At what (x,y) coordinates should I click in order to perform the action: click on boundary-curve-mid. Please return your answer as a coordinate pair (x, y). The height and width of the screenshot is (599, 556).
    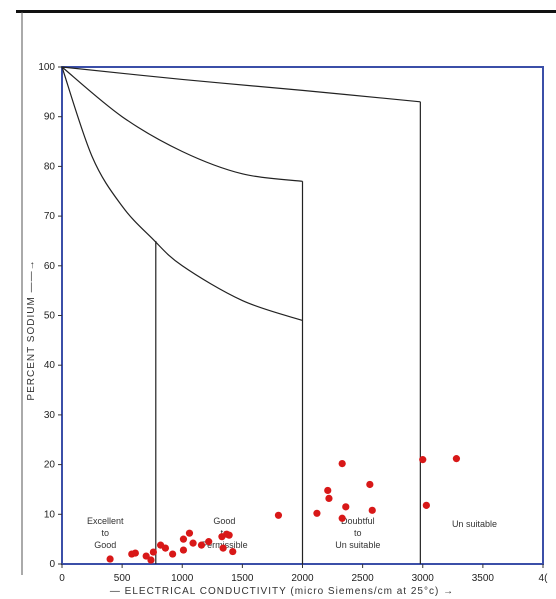
    Looking at the image, I should click on (182, 124).